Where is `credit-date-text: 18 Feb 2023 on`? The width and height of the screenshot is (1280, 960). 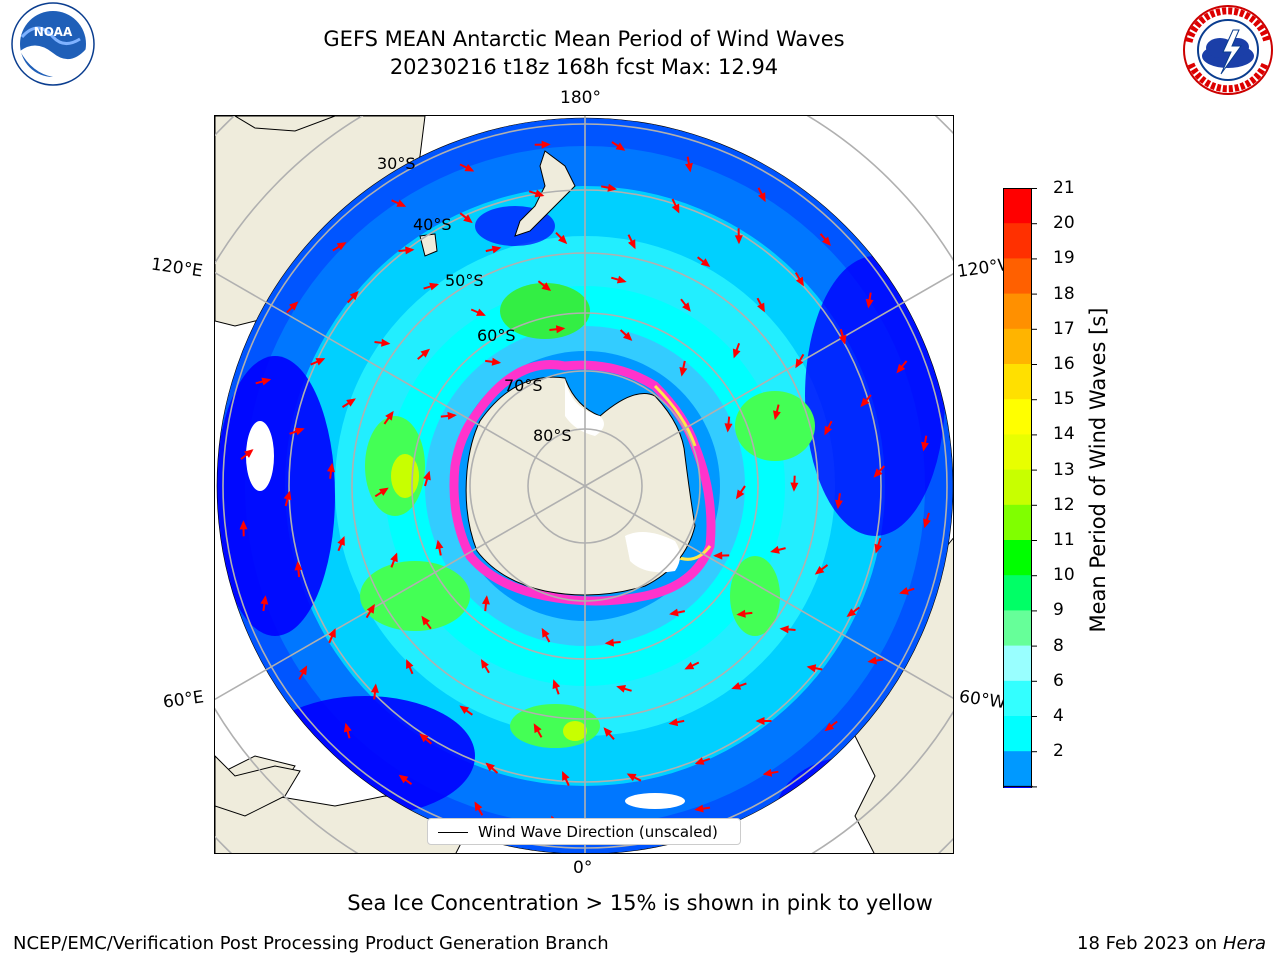
credit-date-text: 18 Feb 2023 on is located at coordinates (1147, 943).